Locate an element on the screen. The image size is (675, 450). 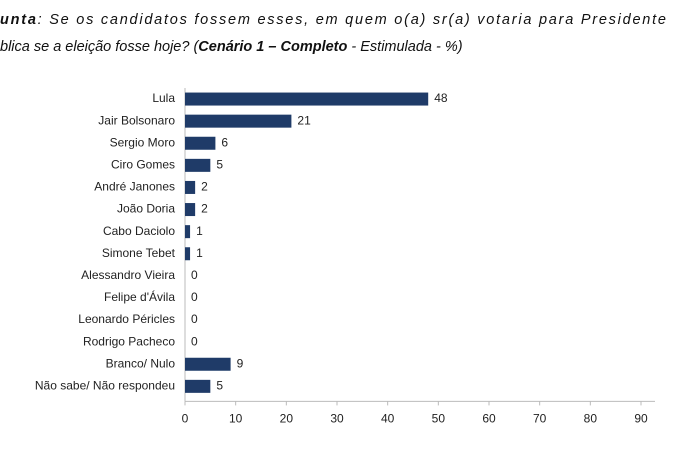
x-tick-label: 70 is located at coordinates (540, 419).